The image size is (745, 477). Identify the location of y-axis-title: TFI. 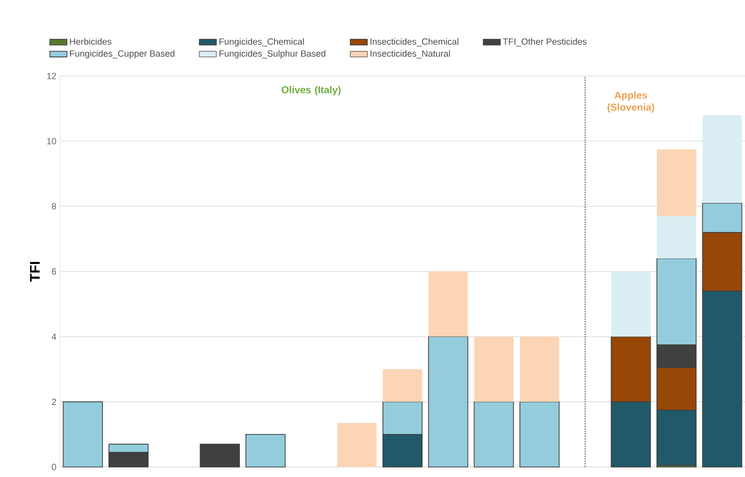
(35, 272).